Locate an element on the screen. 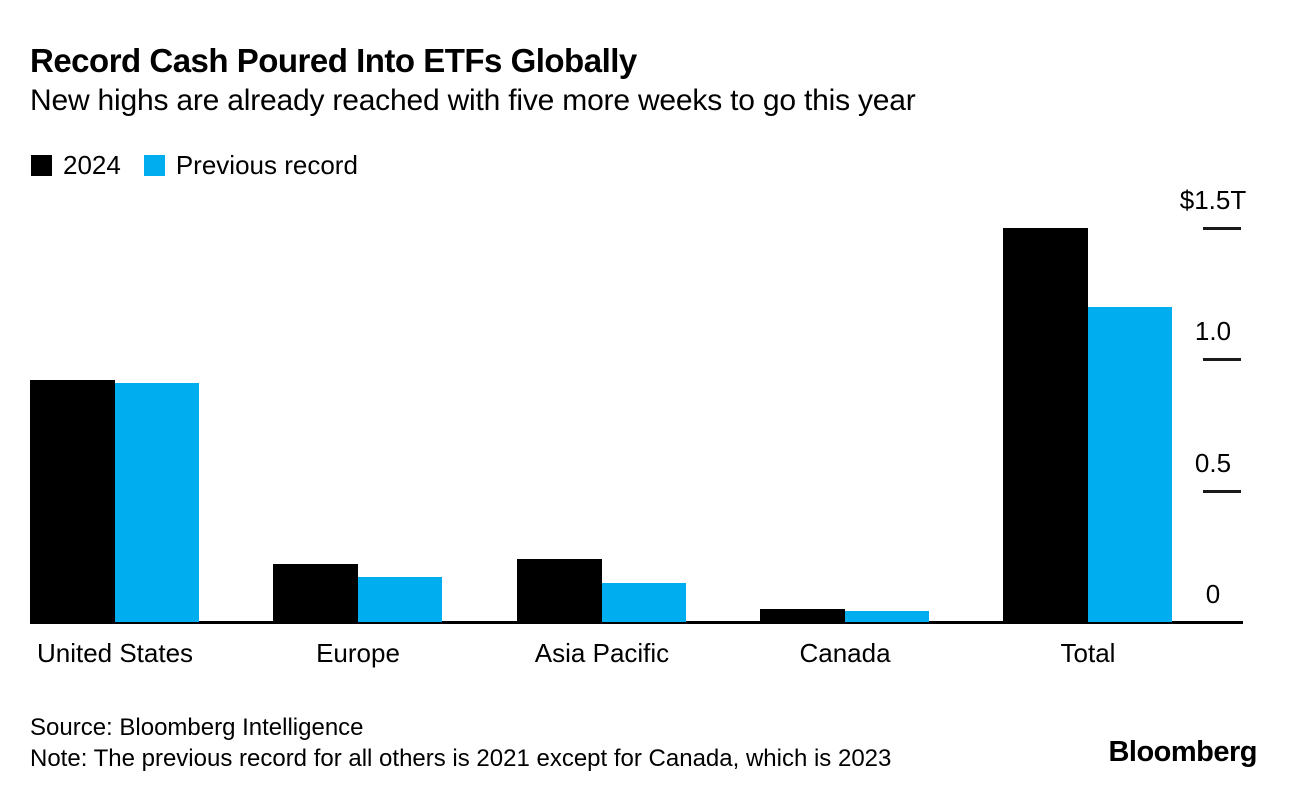 This screenshot has height=798, width=1296. bar-2024-asia-pacific is located at coordinates (559, 590).